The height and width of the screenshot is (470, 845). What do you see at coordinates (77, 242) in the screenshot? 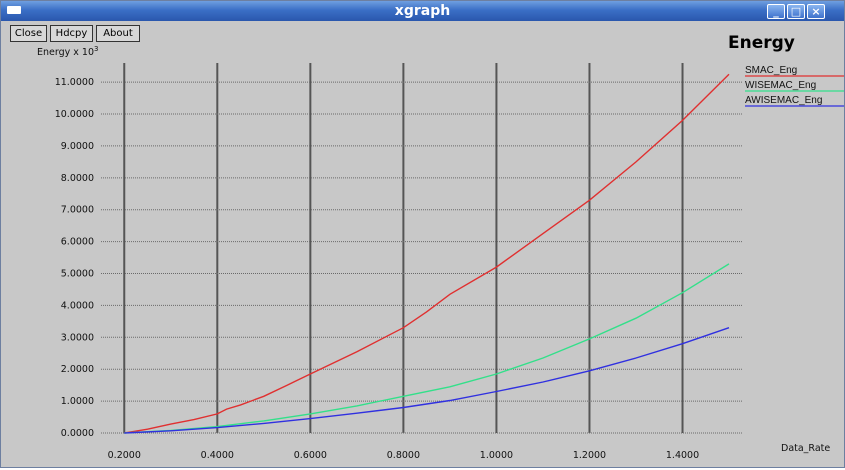
I see `y-tick-label: 6.0000` at bounding box center [77, 242].